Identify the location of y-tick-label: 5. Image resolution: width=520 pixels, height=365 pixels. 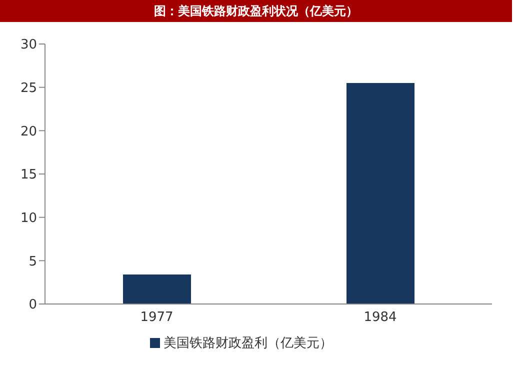
(32, 262).